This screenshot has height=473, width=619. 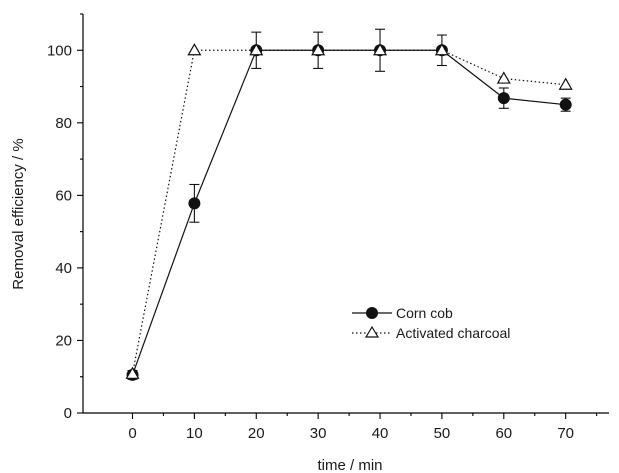 I want to click on legend-label-corn-cob: Corn cob, so click(x=424, y=313).